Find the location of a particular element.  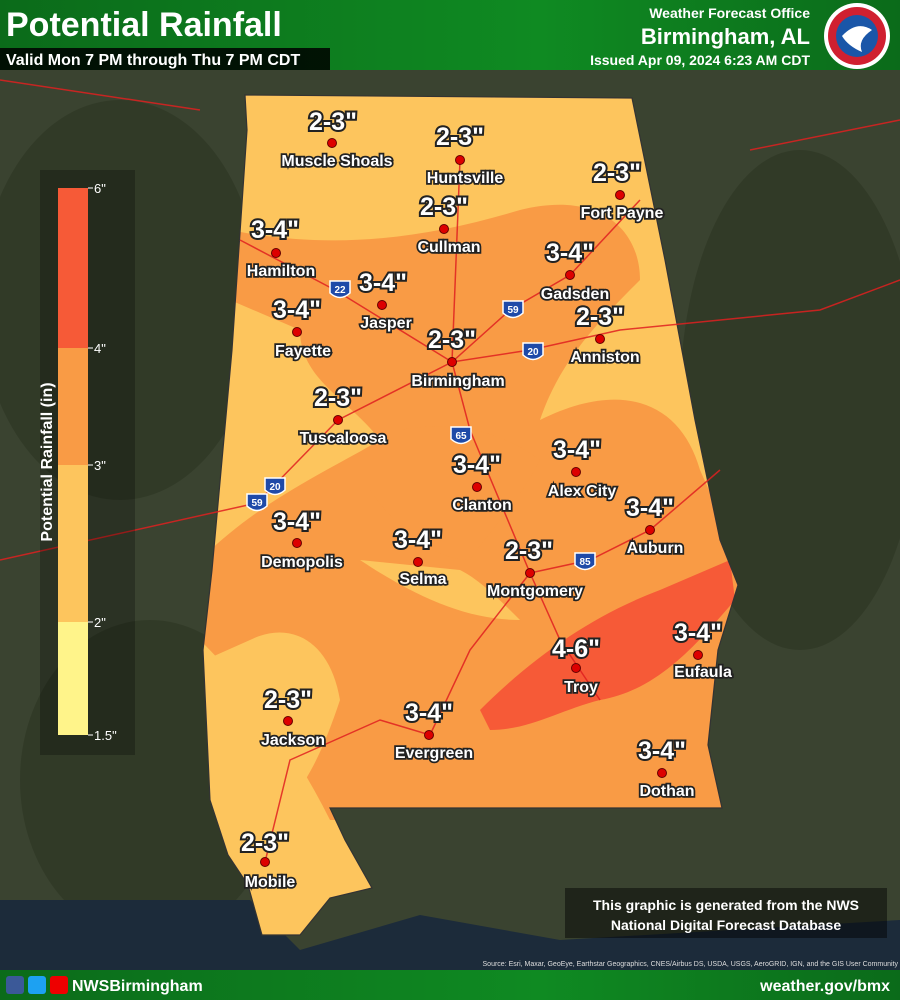

city-name: Troy is located at coordinates (581, 687).